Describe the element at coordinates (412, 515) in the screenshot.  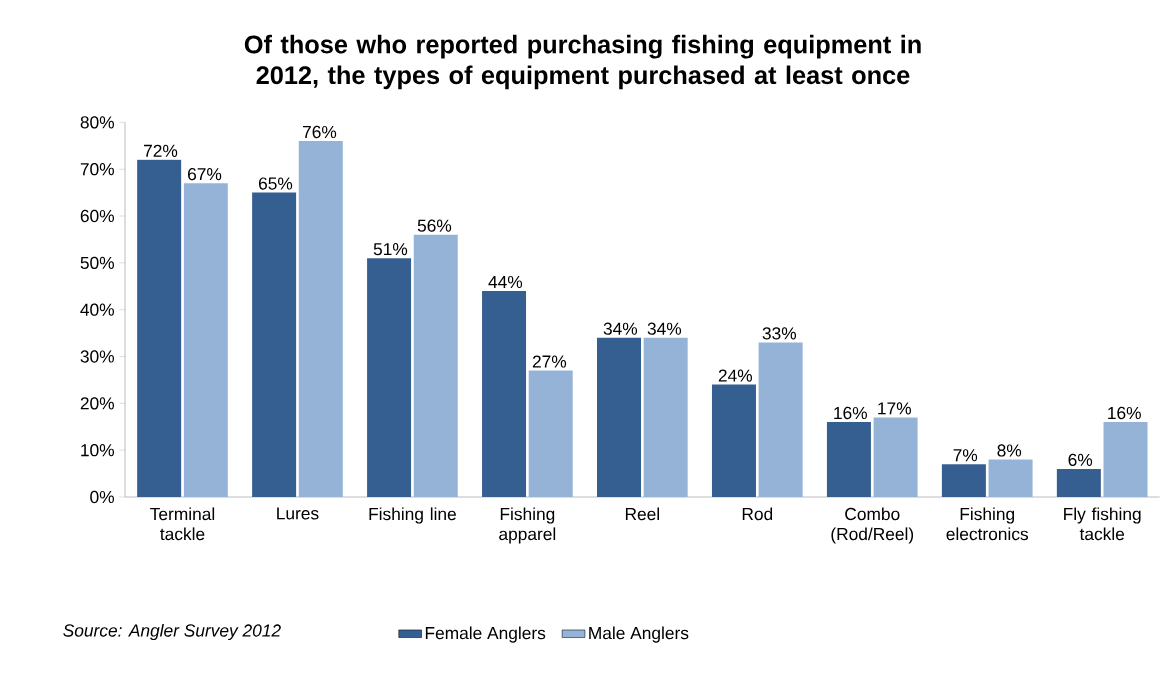
I see `x-tick-label: Fishing line` at that location.